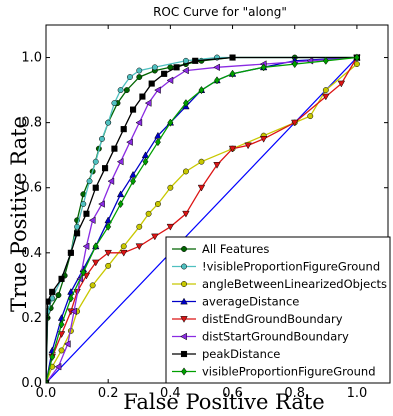 Image resolution: width=393 pixels, height=416 pixels. I want to click on legend-label: distEndGroundBoundary, so click(272, 319).